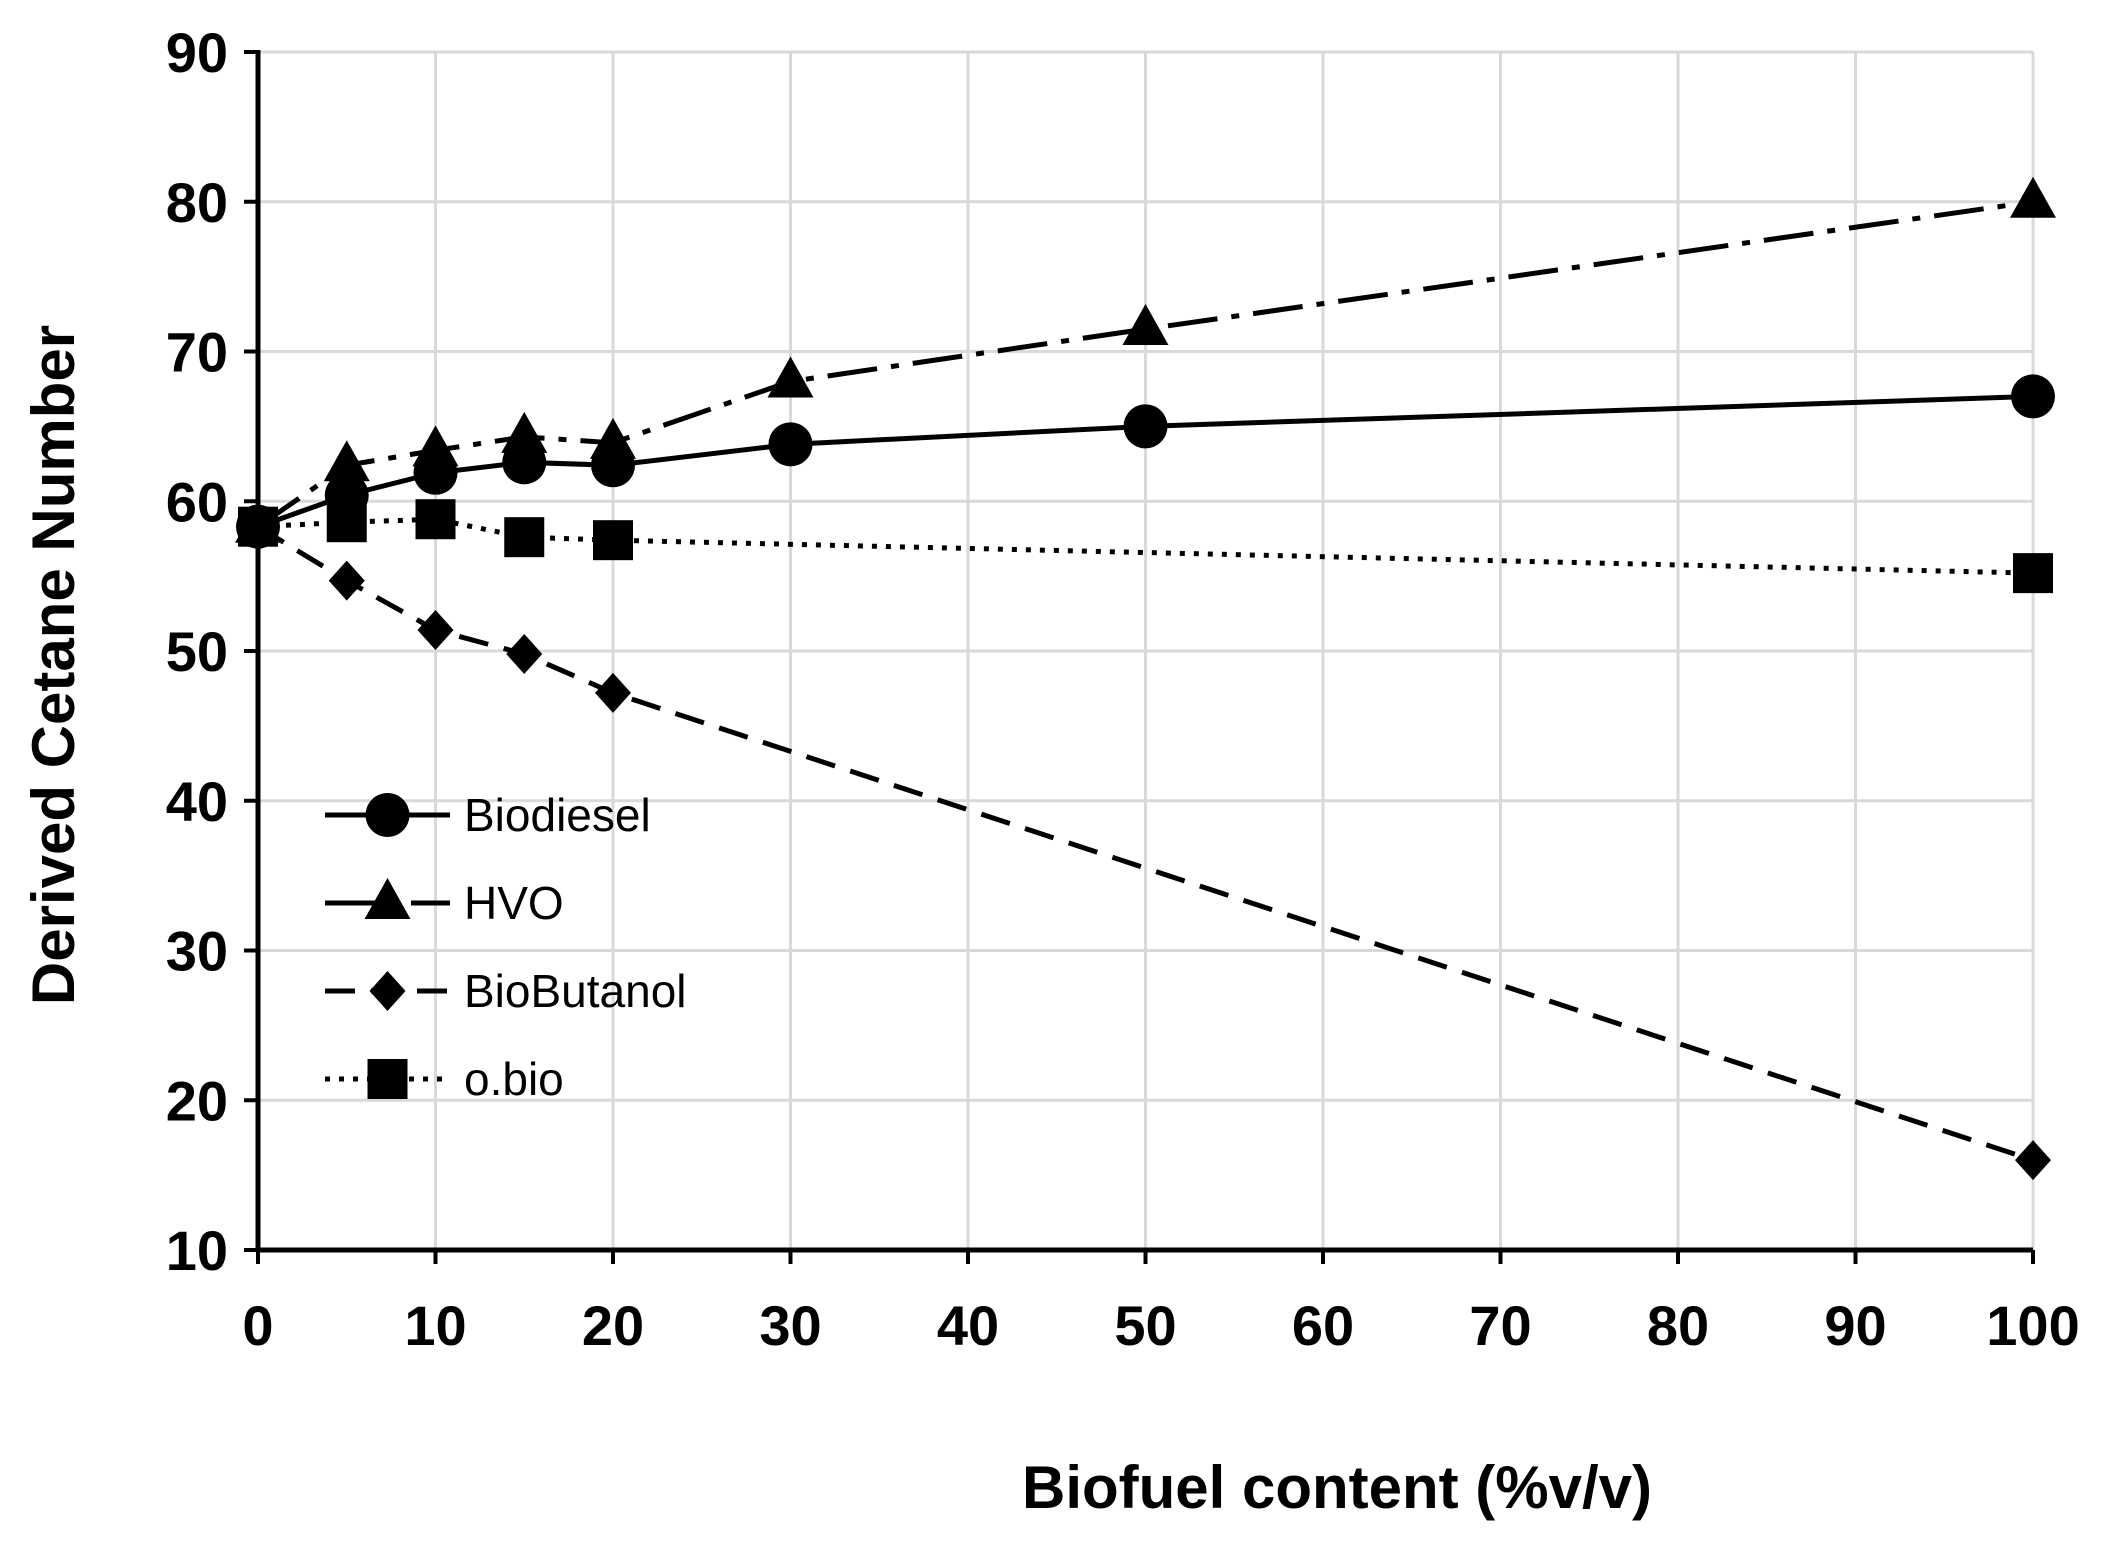 The image size is (2109, 1542). I want to click on y-tick-label: 20, so click(197, 1100).